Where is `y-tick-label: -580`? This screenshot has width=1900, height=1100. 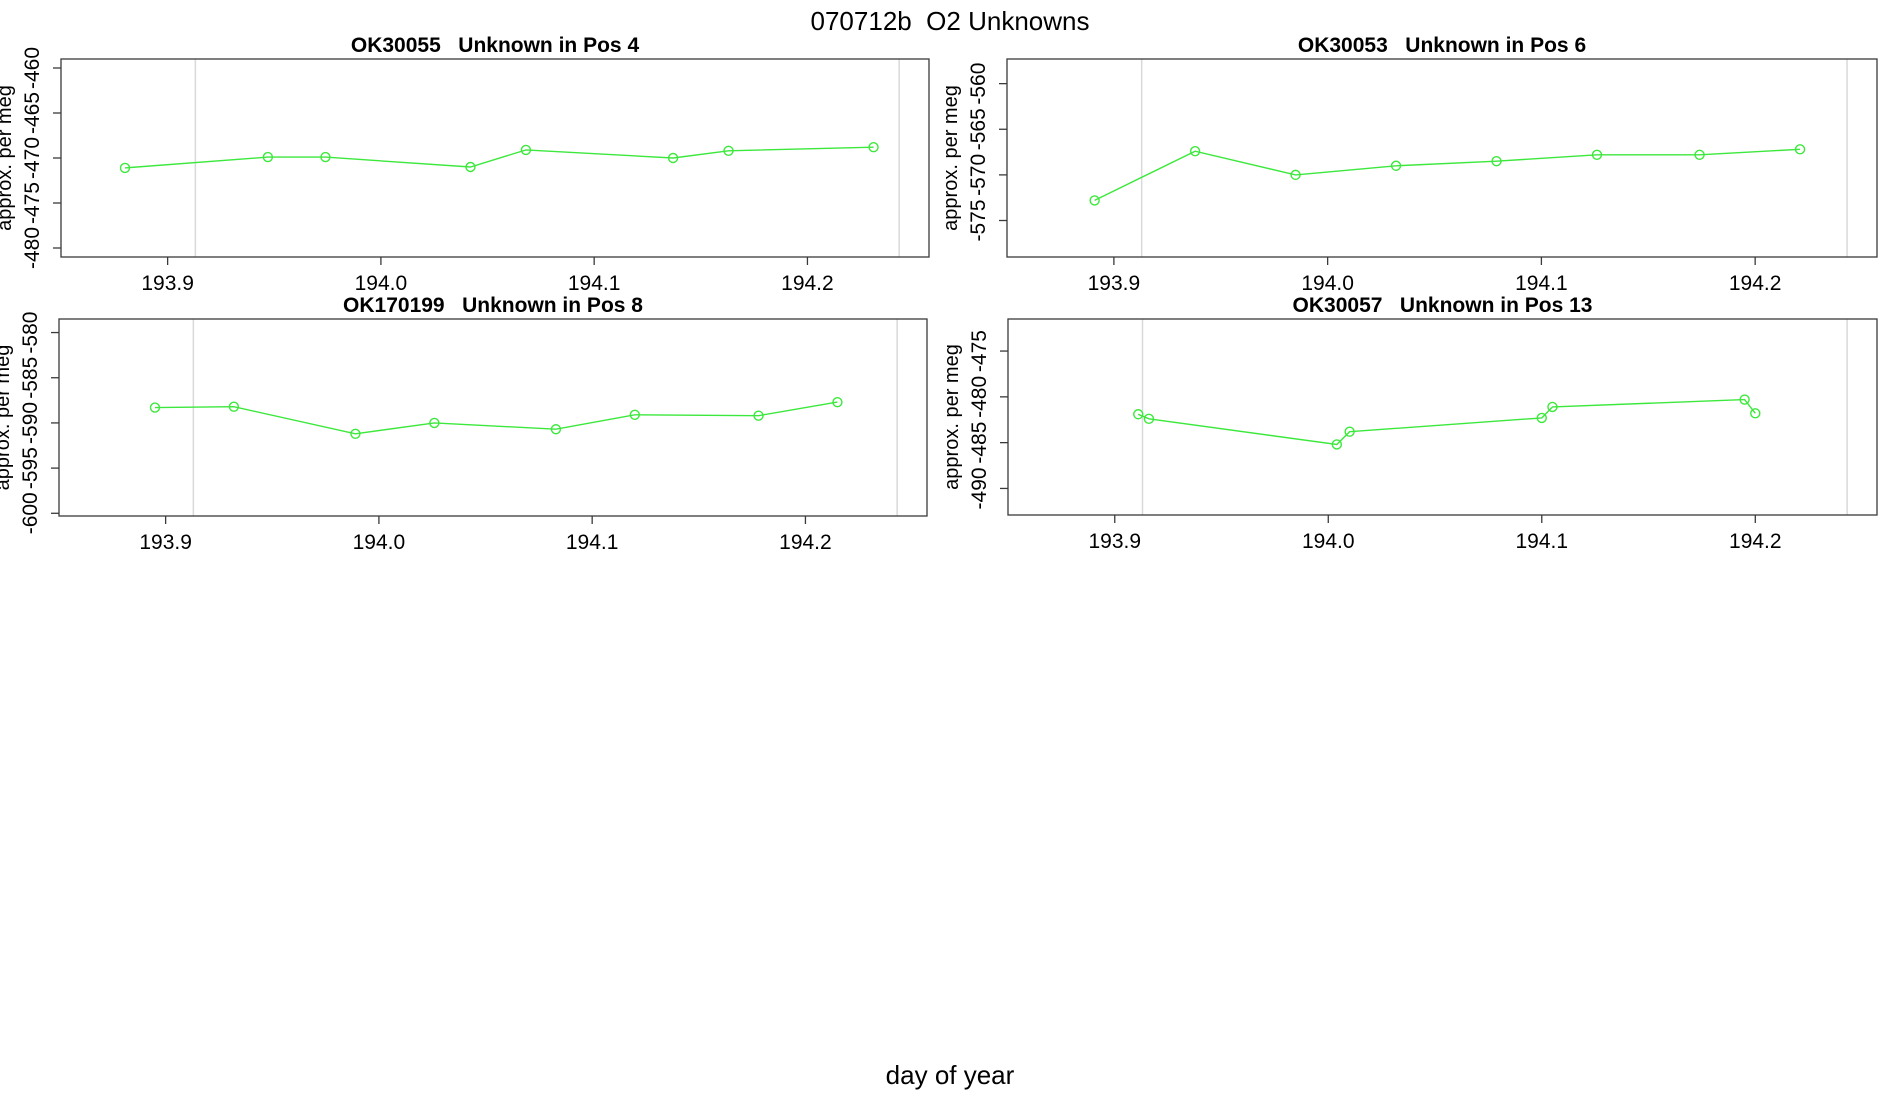 y-tick-label: -580 is located at coordinates (30, 333).